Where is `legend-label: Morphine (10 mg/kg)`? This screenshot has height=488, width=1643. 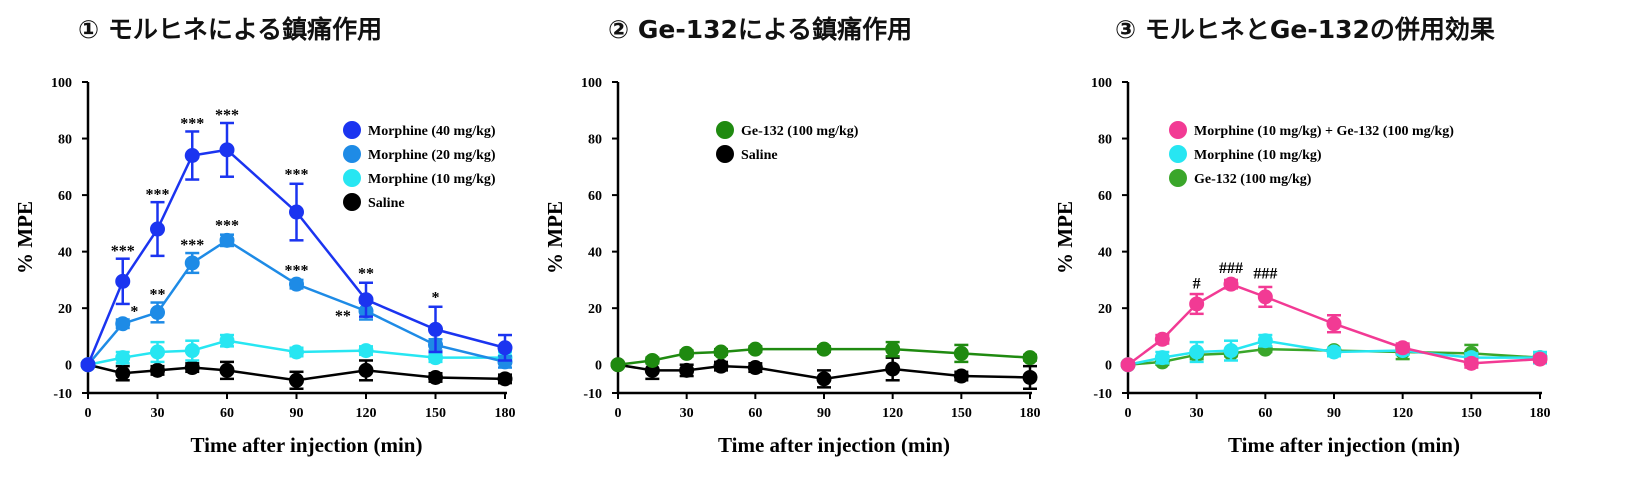 legend-label: Morphine (10 mg/kg) is located at coordinates (432, 179).